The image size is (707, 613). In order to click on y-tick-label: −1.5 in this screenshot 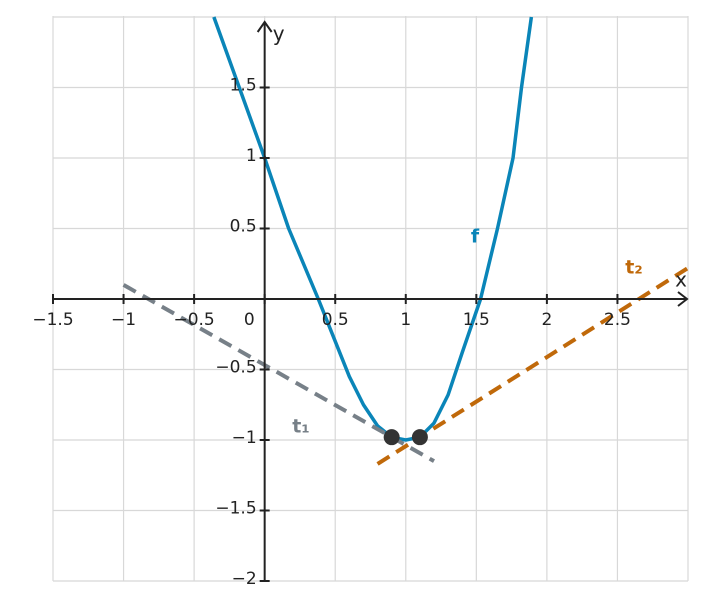, I will do `click(235, 509)`.